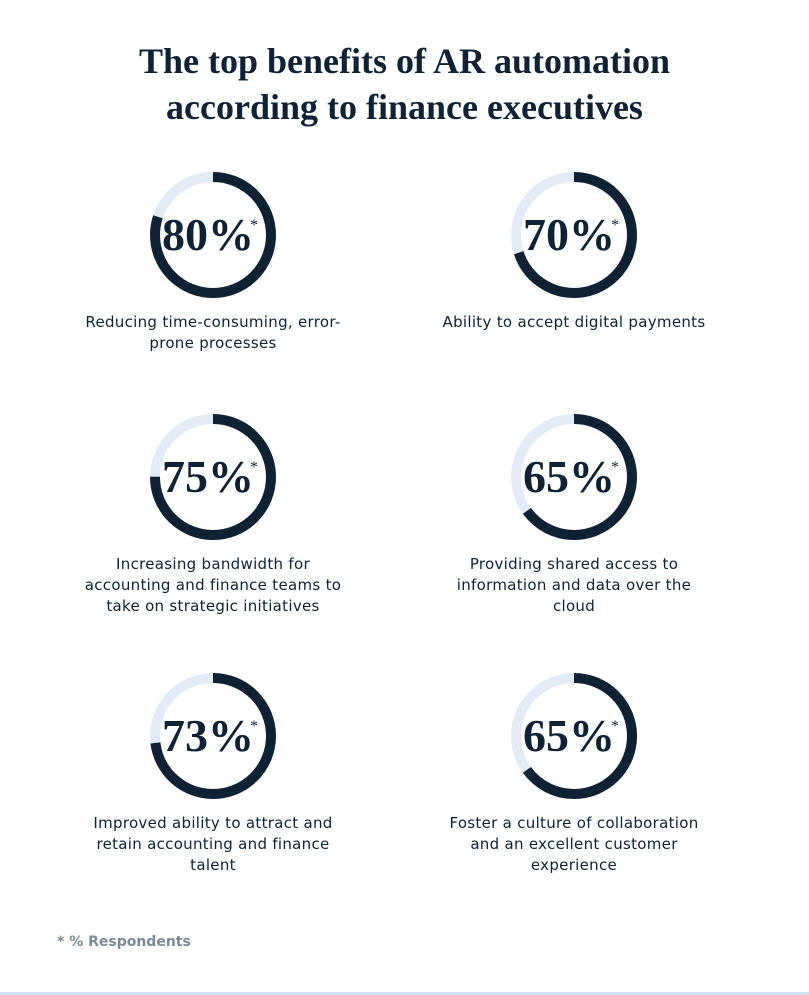 Image resolution: width=809 pixels, height=995 pixels. I want to click on donut-ring: 75% *, so click(213, 477).